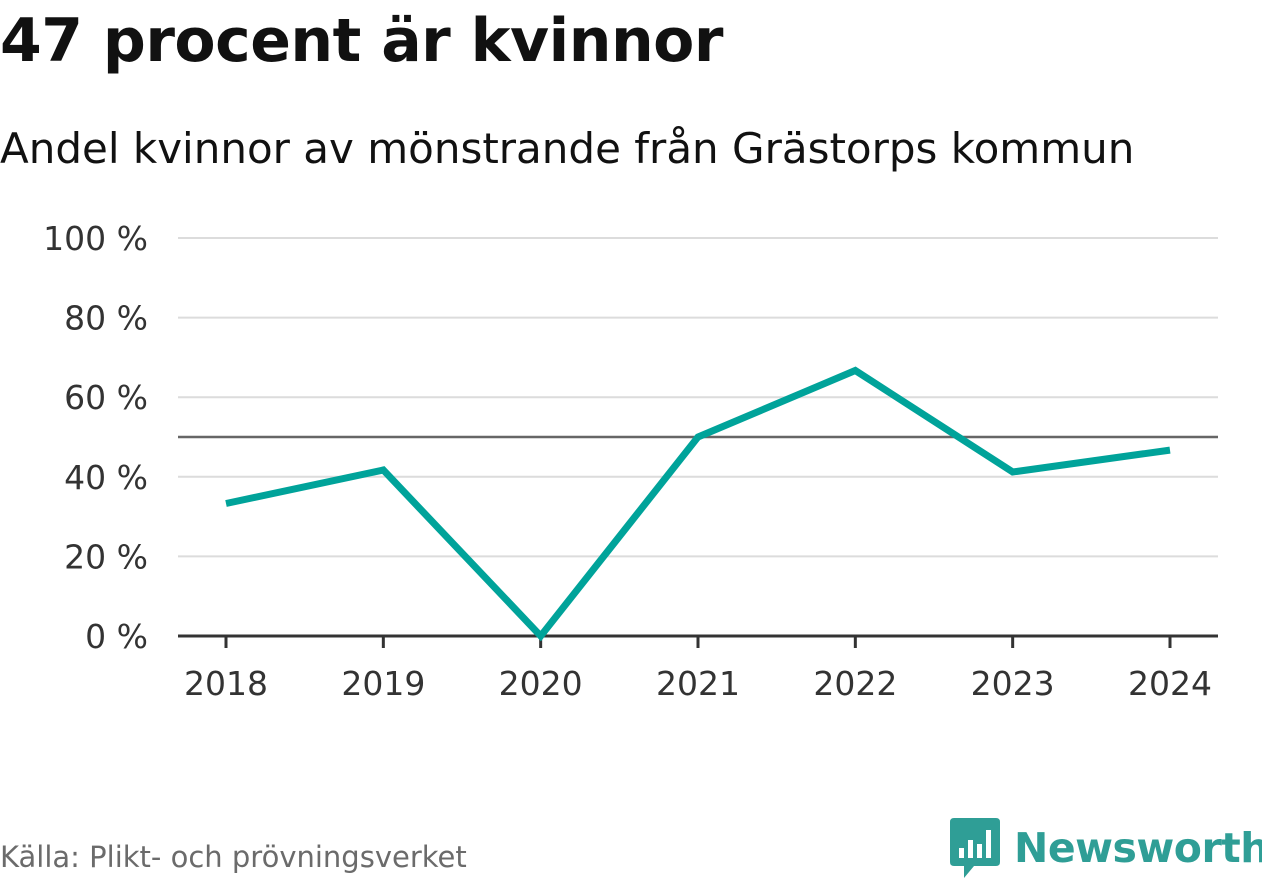  Describe the element at coordinates (1170, 683) in the screenshot. I see `x-tick-label-2024: 2024` at that location.